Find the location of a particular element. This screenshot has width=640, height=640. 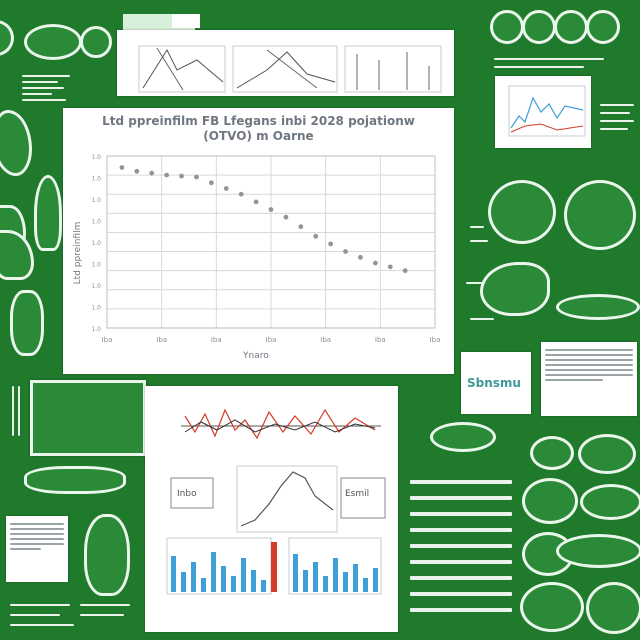

box-right-label: Esmil is located at coordinates (357, 494).